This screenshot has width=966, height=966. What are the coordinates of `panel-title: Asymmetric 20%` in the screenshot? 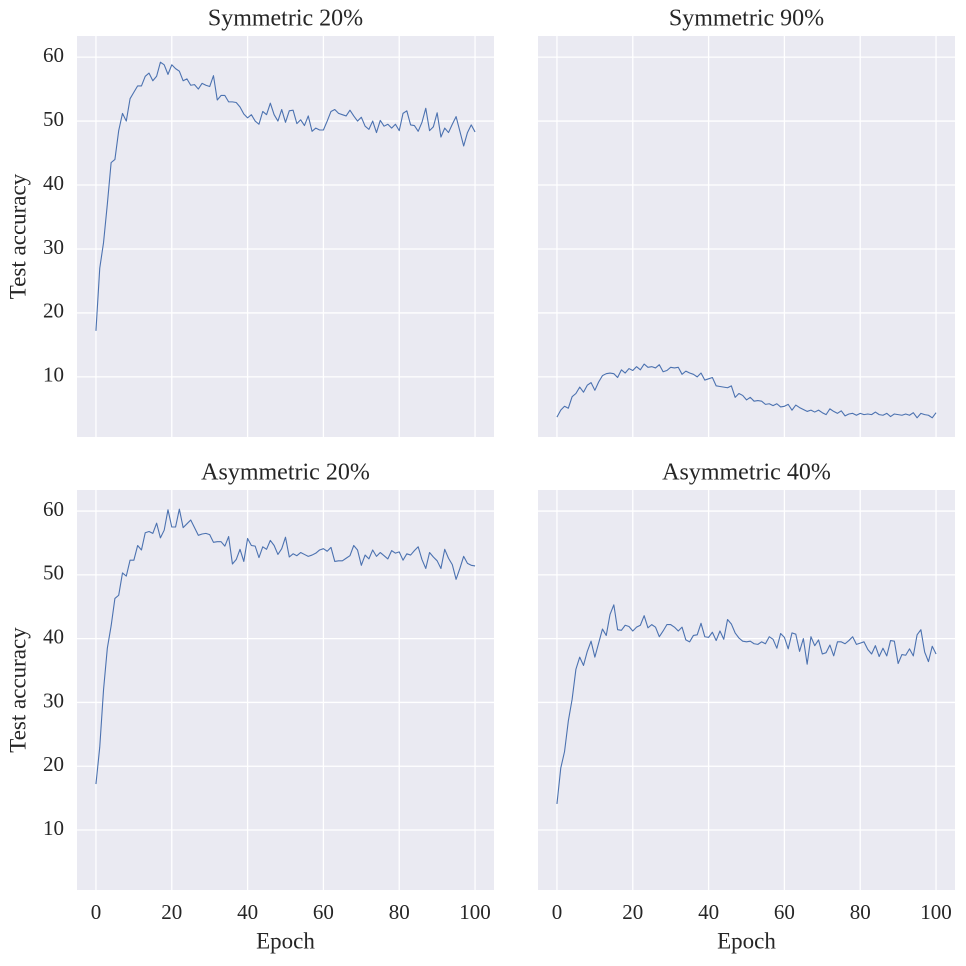 It's located at (285, 473).